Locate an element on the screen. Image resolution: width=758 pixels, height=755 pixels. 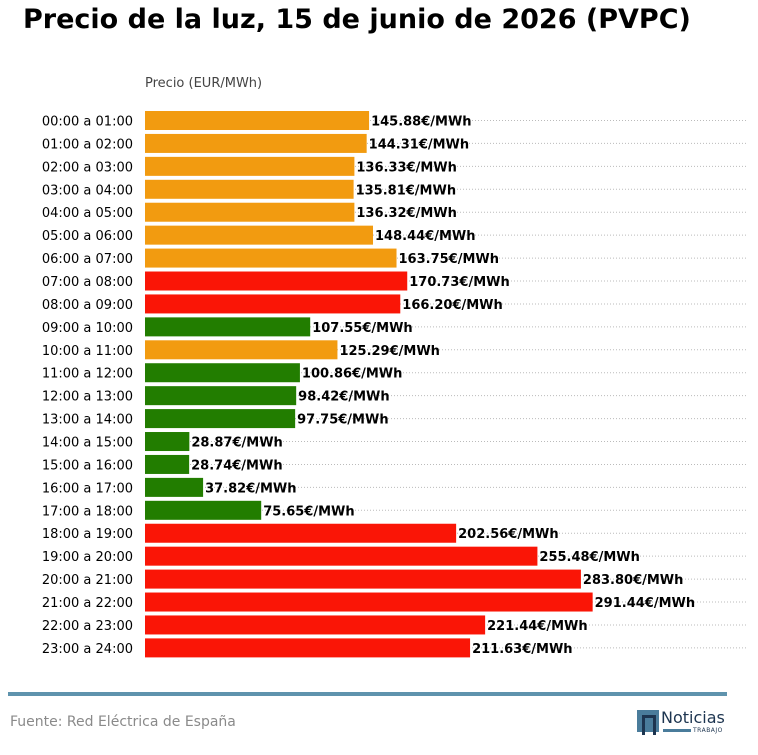
value-label: 107.55€/MWh is located at coordinates (362, 328).